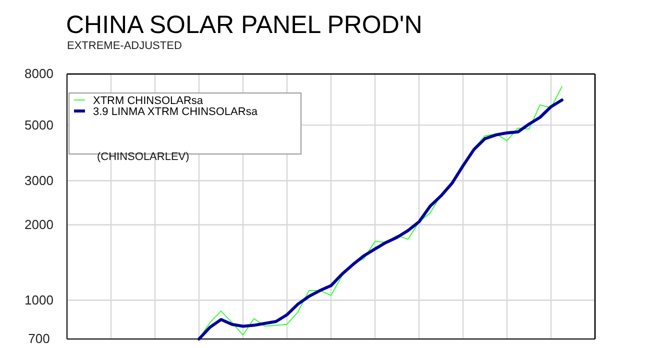  Describe the element at coordinates (39, 124) in the screenshot. I see `y-tick-label: 5000` at that location.